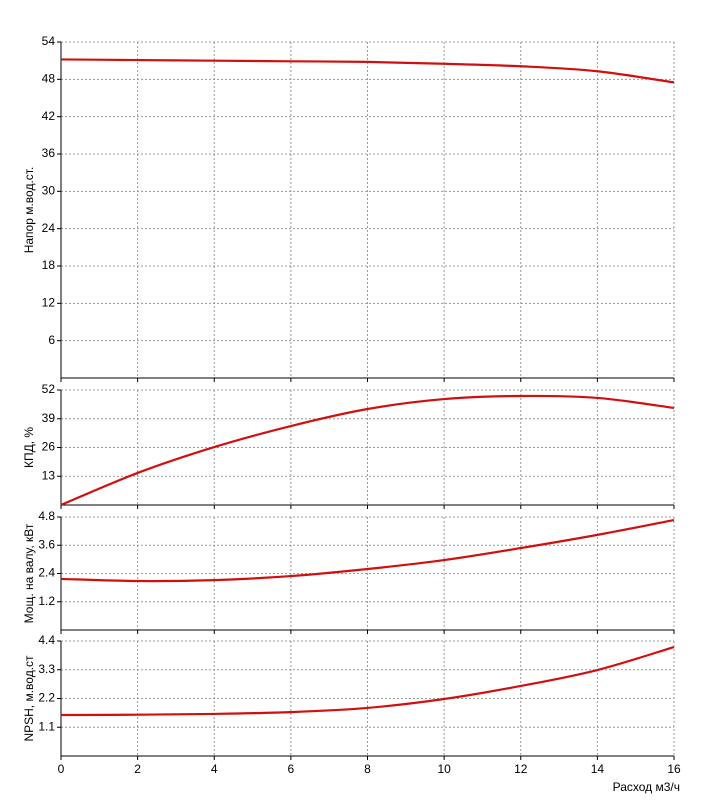  I want to click on y-tick-label: 18, so click(49, 265).